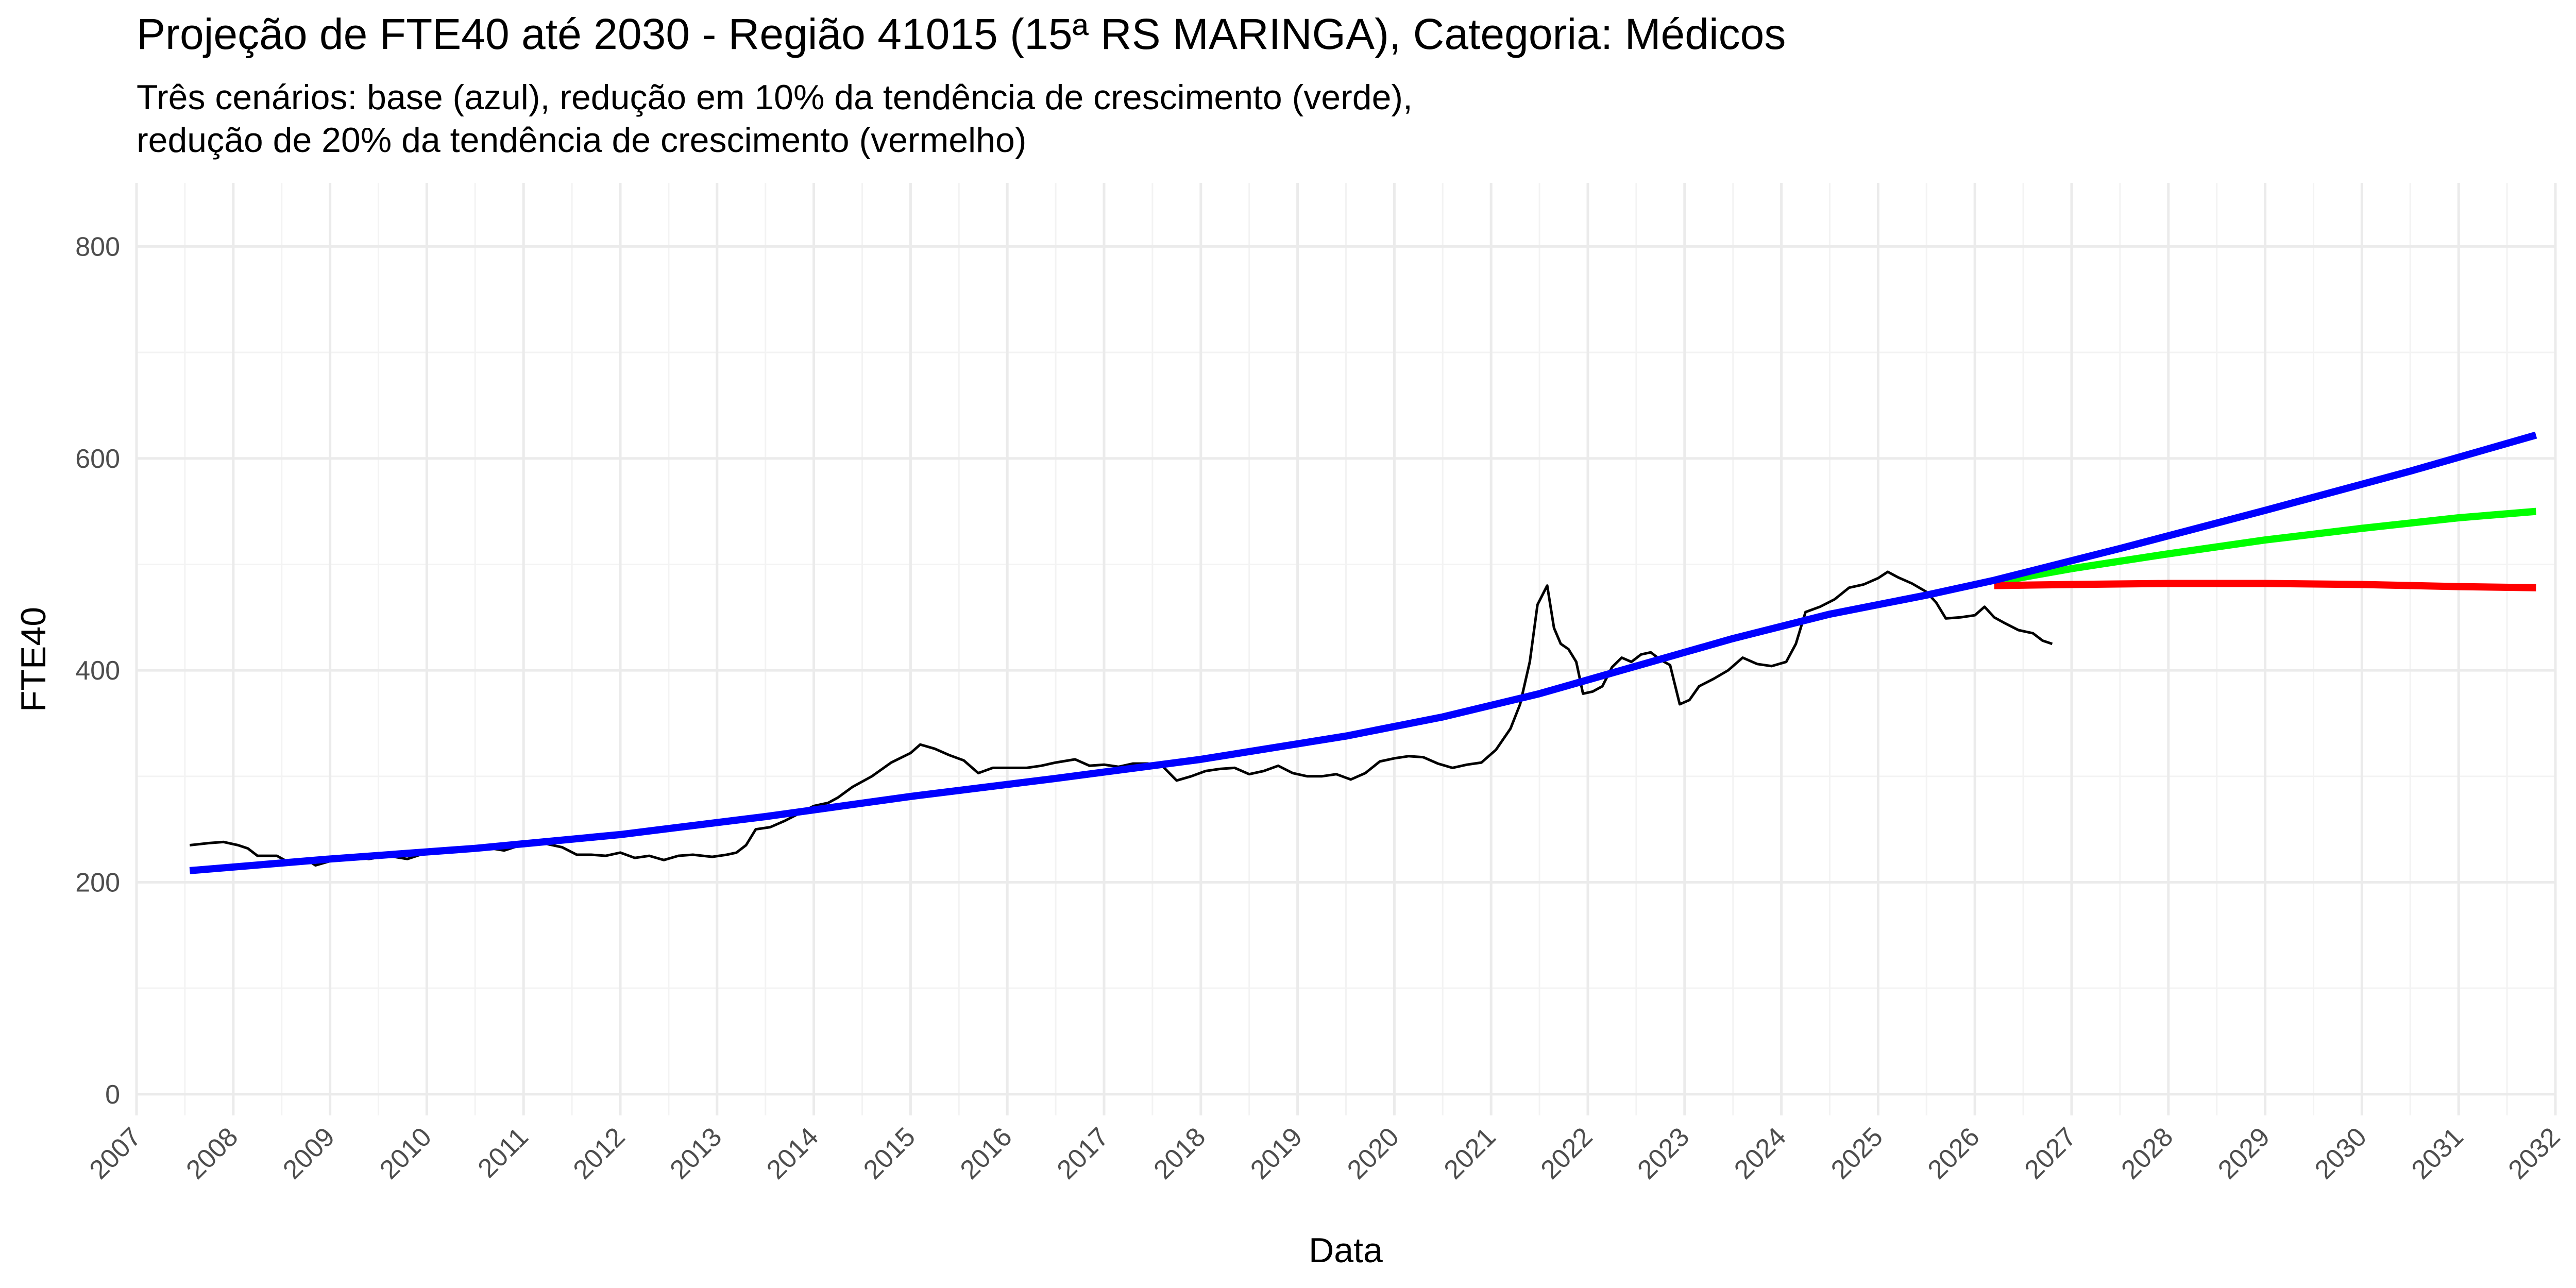  What do you see at coordinates (2147, 1153) in the screenshot?
I see `x-tick-label: 2028` at bounding box center [2147, 1153].